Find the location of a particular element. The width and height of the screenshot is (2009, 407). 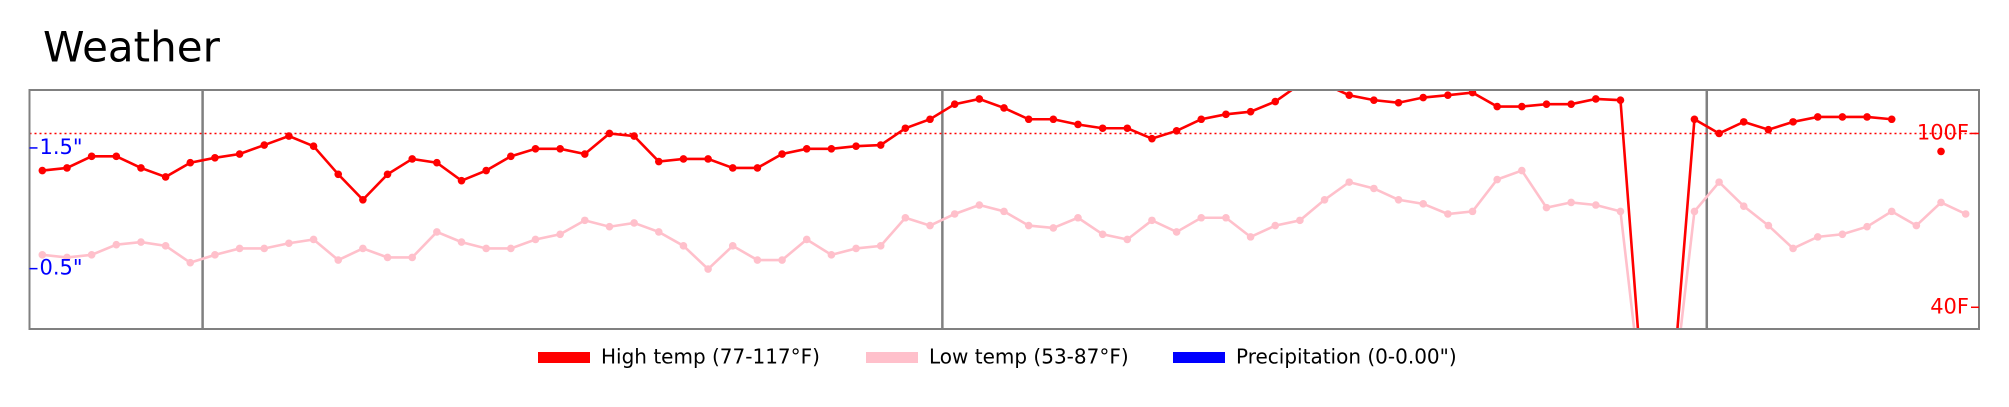

y2-tick-label: 1.5" is located at coordinates (61, 147).